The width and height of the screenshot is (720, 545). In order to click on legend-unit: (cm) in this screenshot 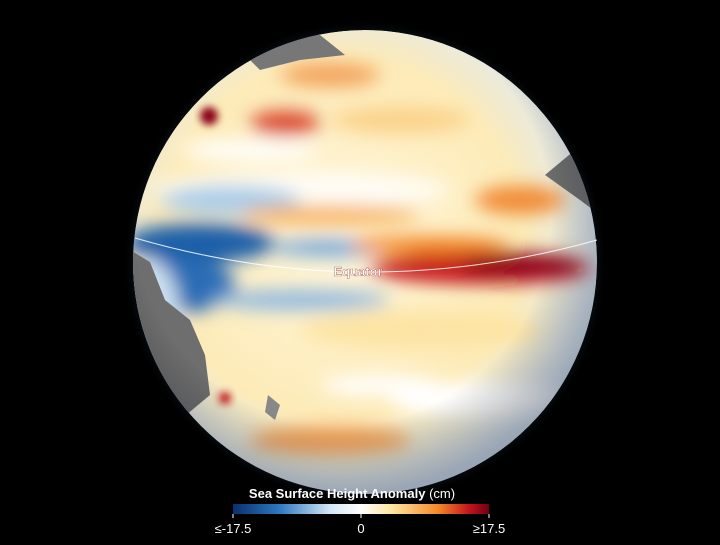, I will do `click(442, 493)`.